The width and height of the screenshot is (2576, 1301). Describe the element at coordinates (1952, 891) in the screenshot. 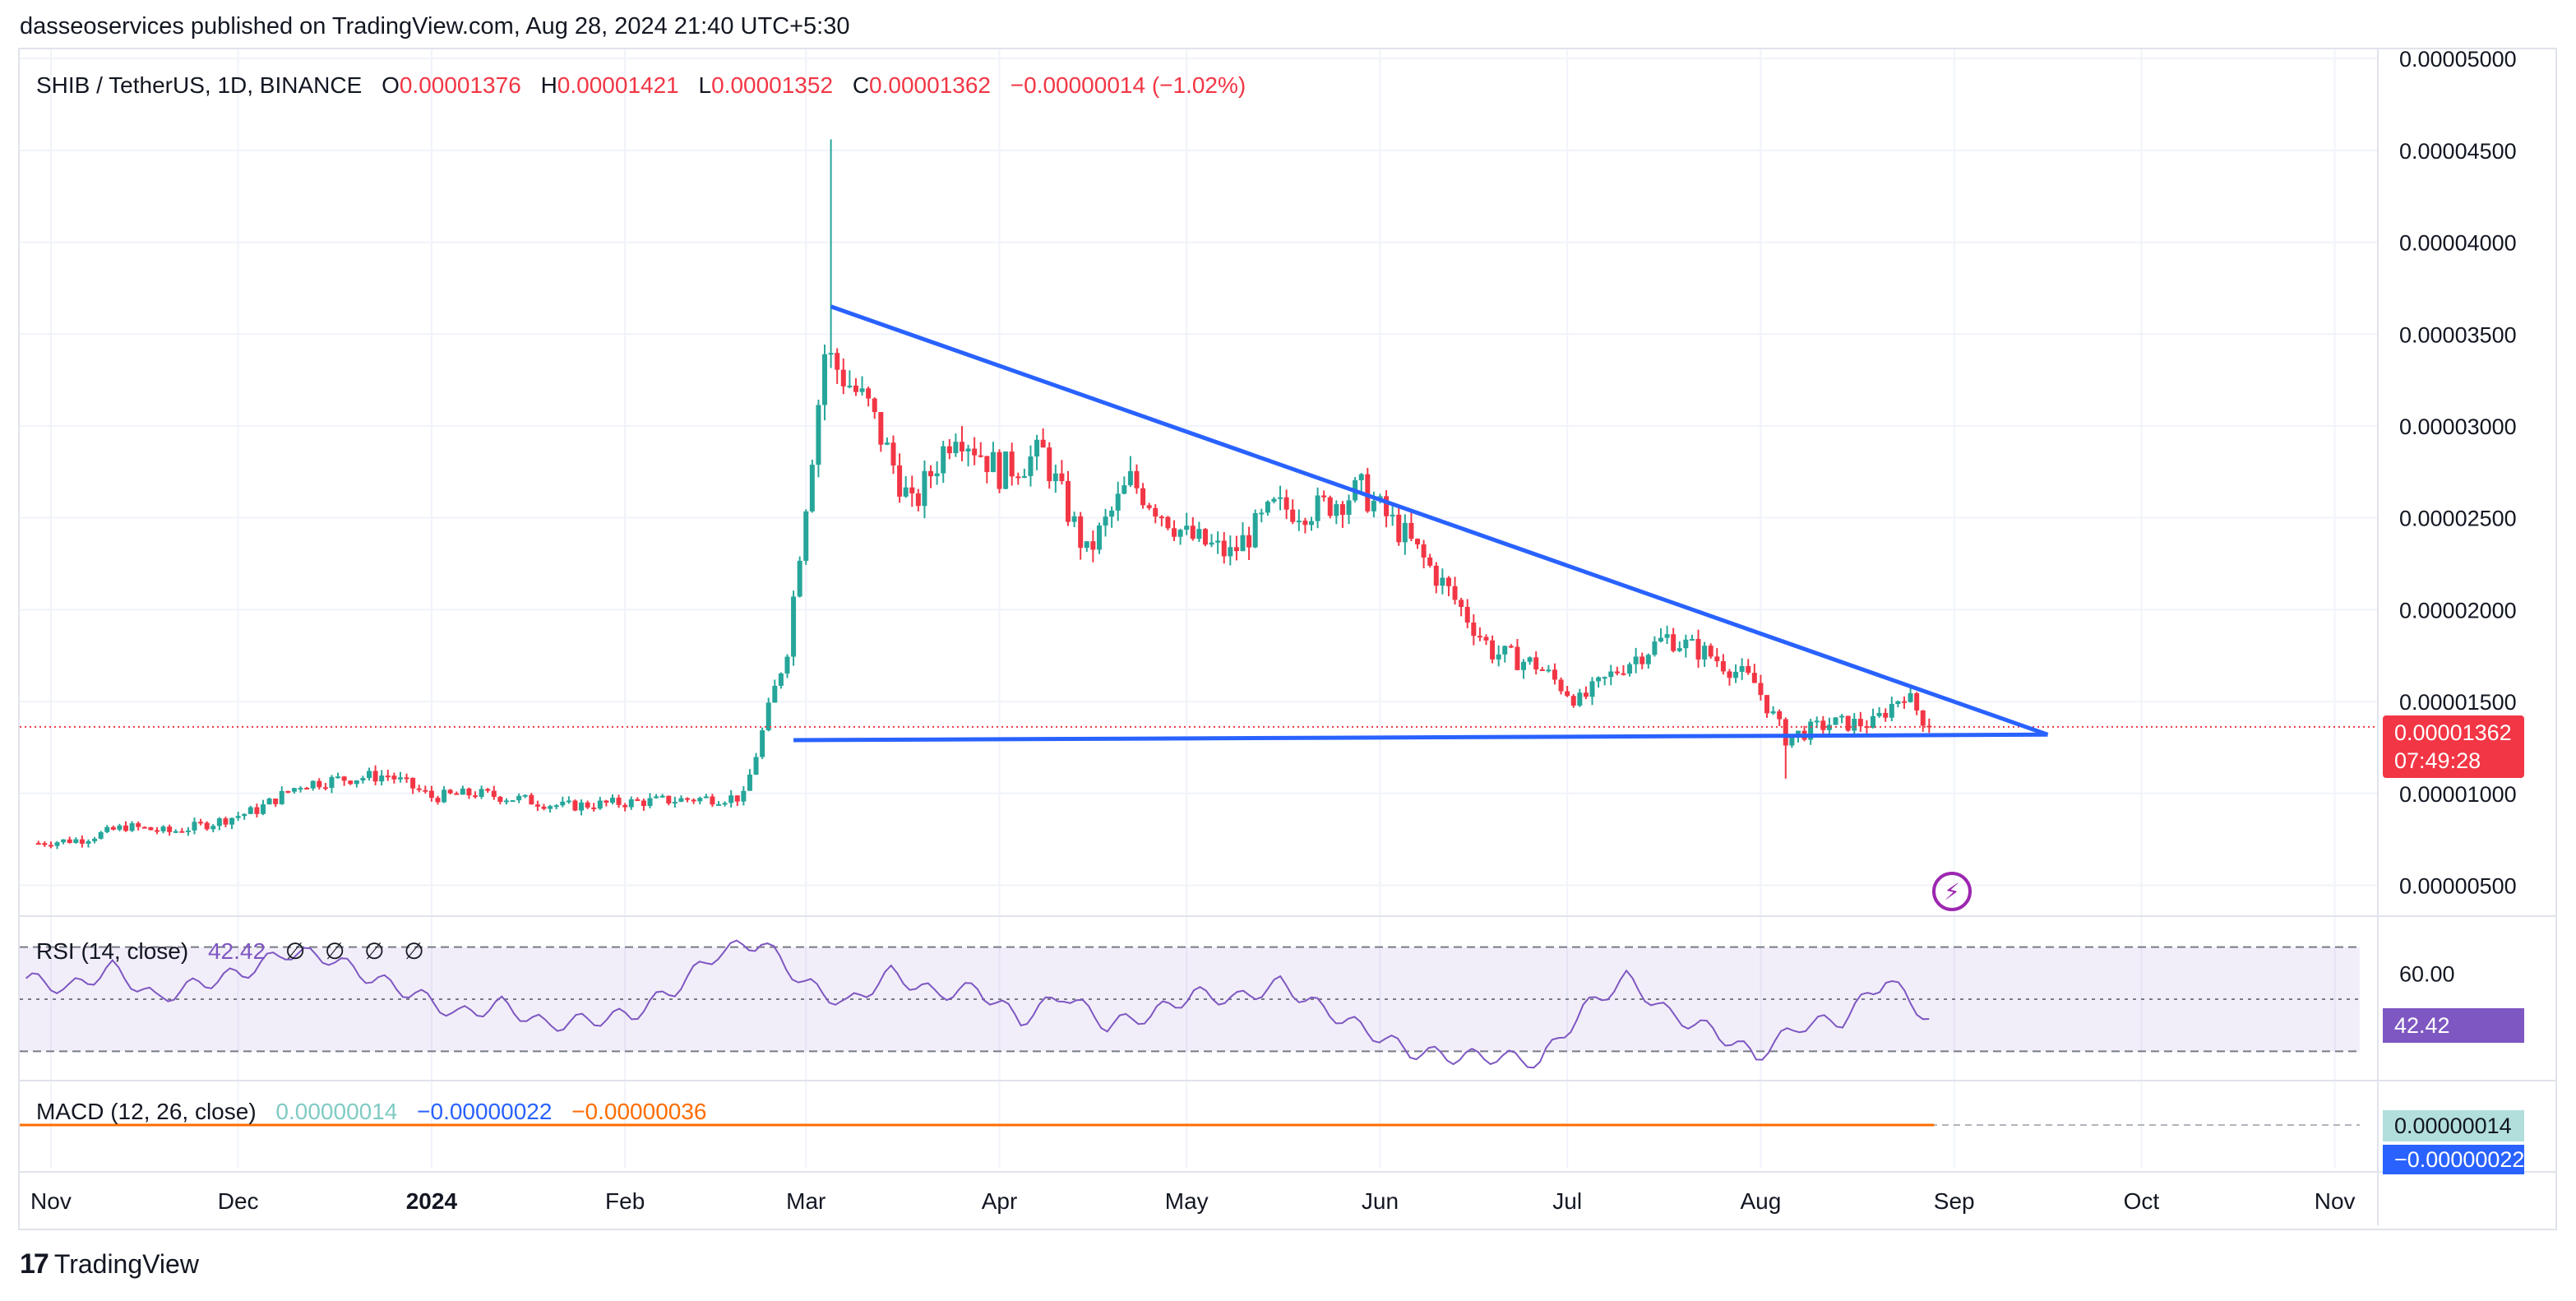

I see `lightning-icon: ⚡` at that location.